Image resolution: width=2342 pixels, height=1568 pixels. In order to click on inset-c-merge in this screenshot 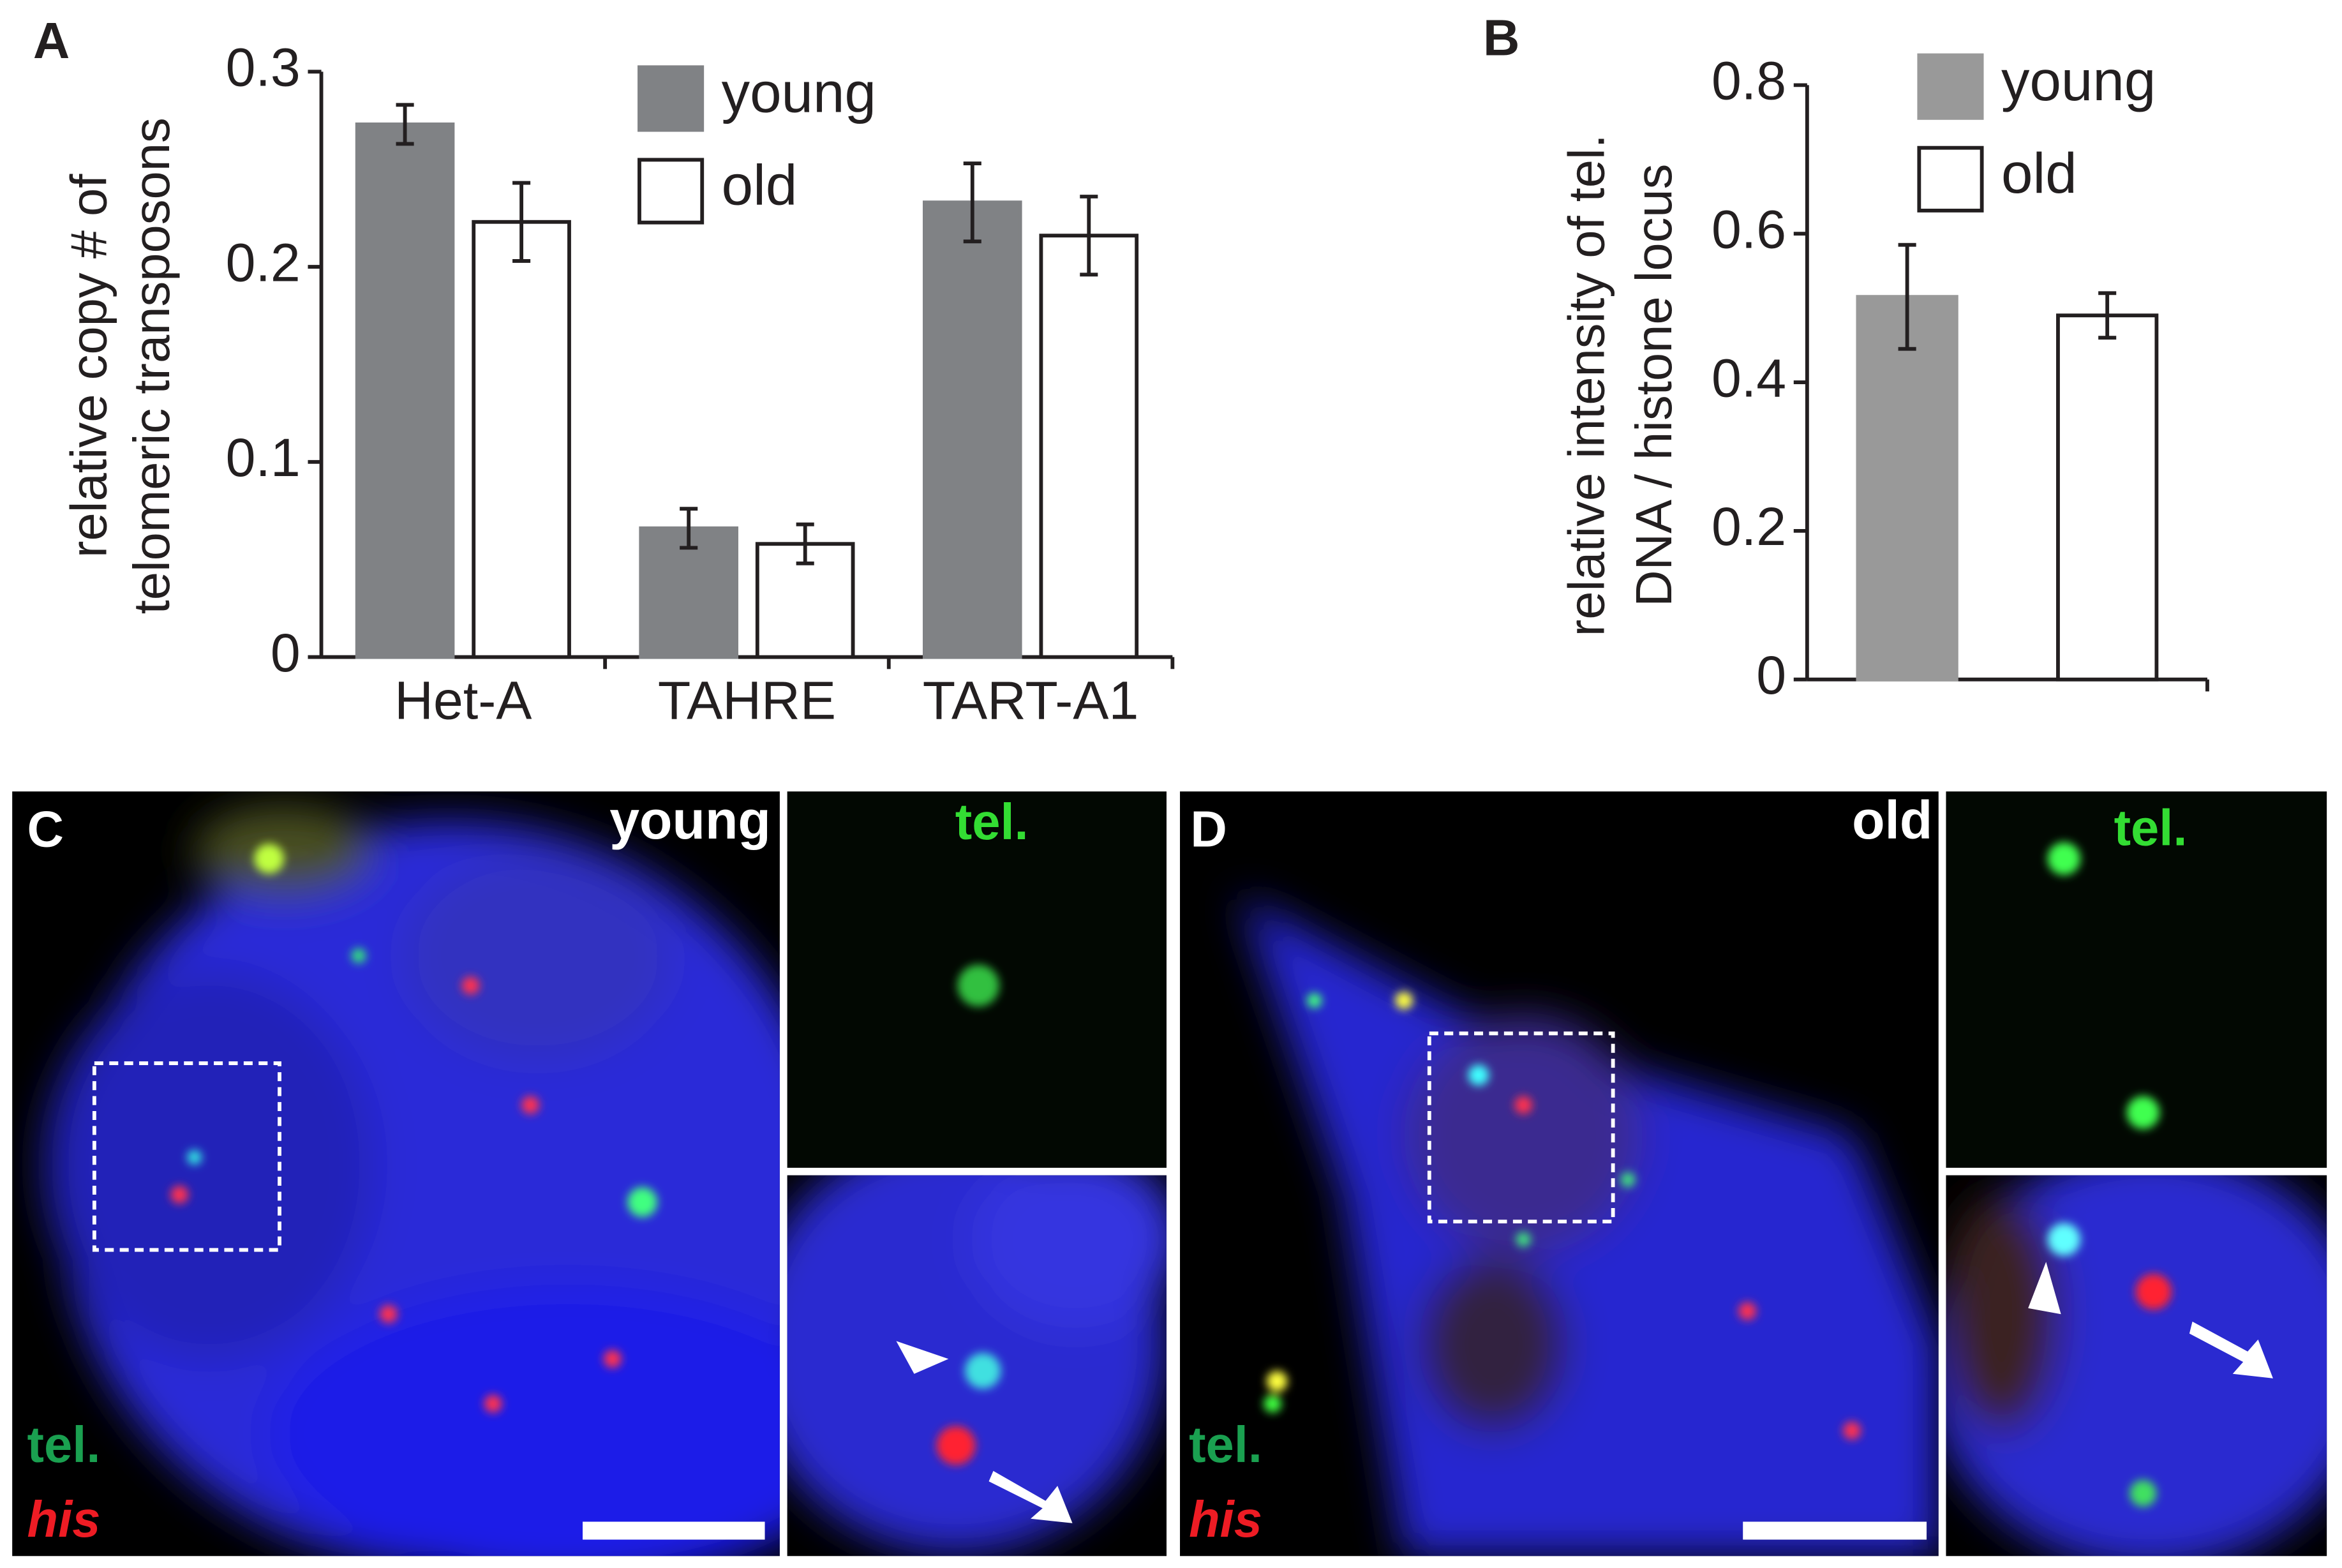, I will do `click(977, 1366)`.